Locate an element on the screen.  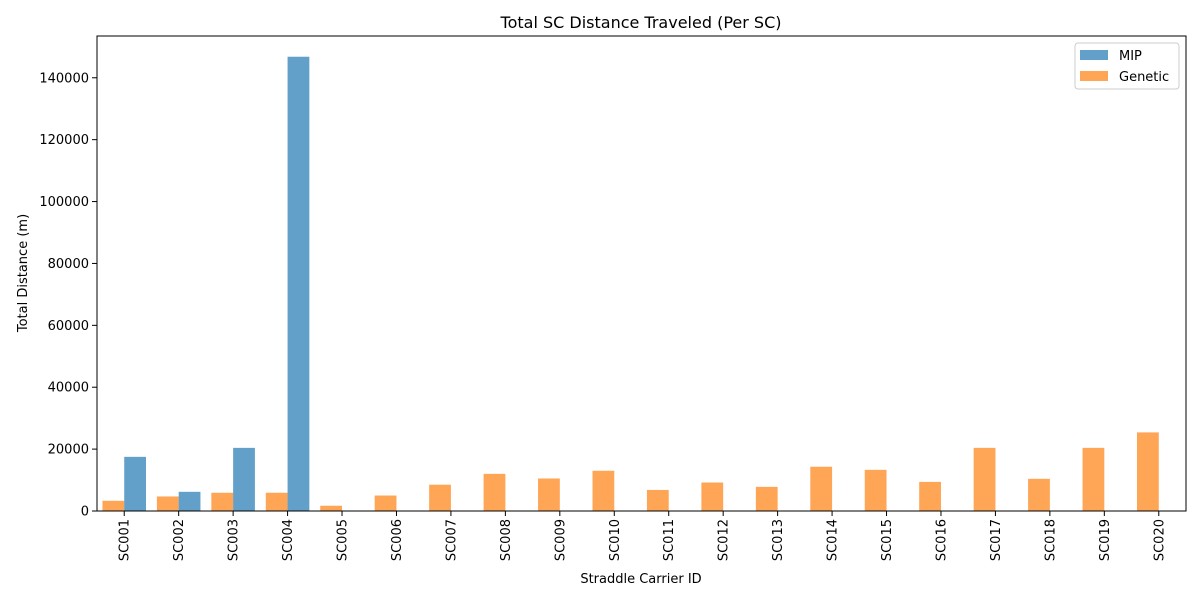
y-tick-label: 60000 is located at coordinates (68, 326).